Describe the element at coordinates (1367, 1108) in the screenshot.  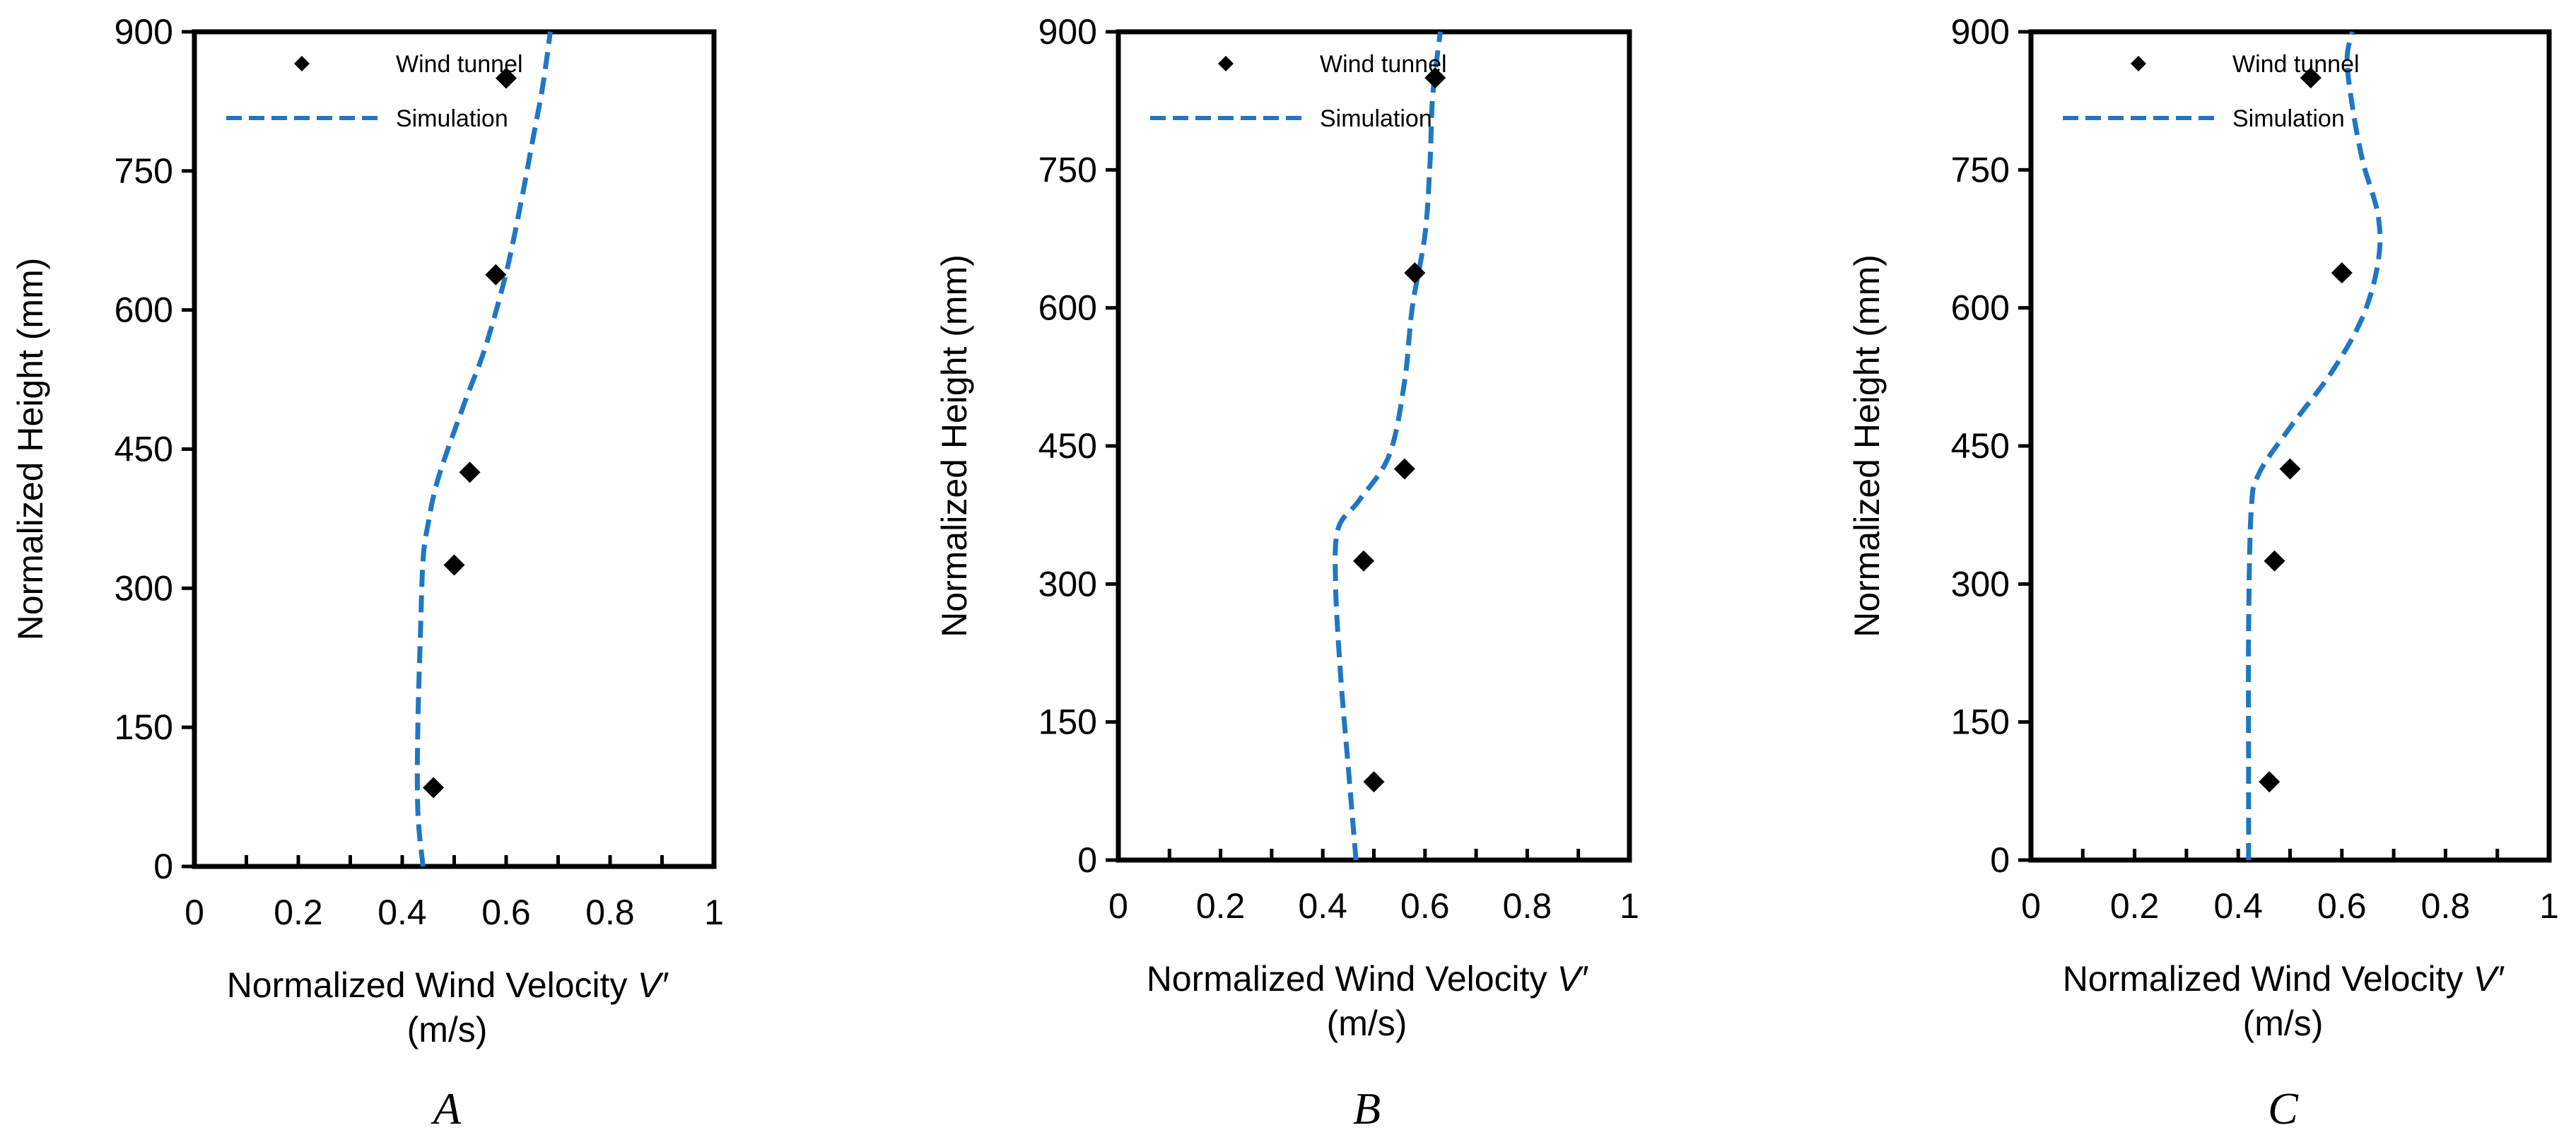
I see `panel-label: B` at that location.